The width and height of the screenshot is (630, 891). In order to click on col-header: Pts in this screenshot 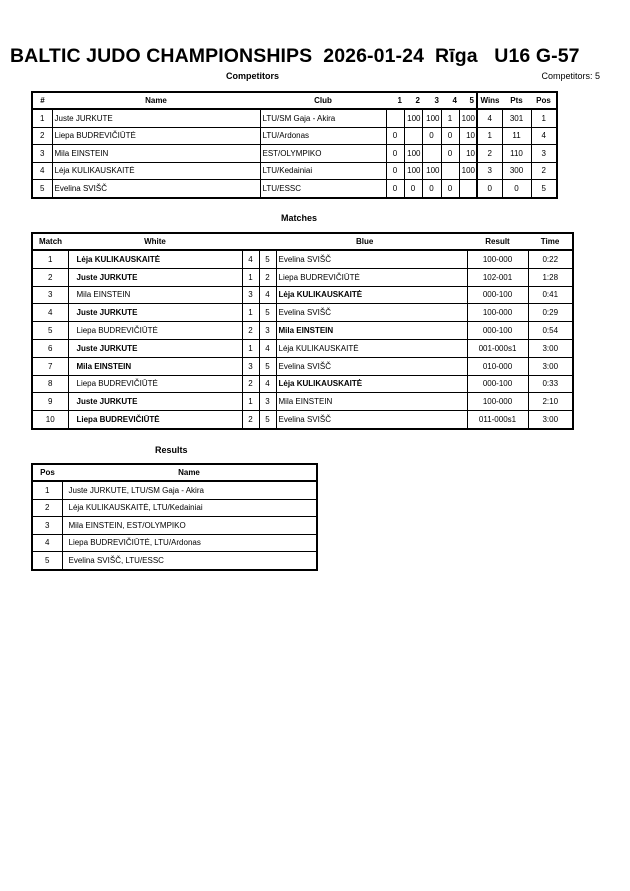, I will do `click(516, 100)`.